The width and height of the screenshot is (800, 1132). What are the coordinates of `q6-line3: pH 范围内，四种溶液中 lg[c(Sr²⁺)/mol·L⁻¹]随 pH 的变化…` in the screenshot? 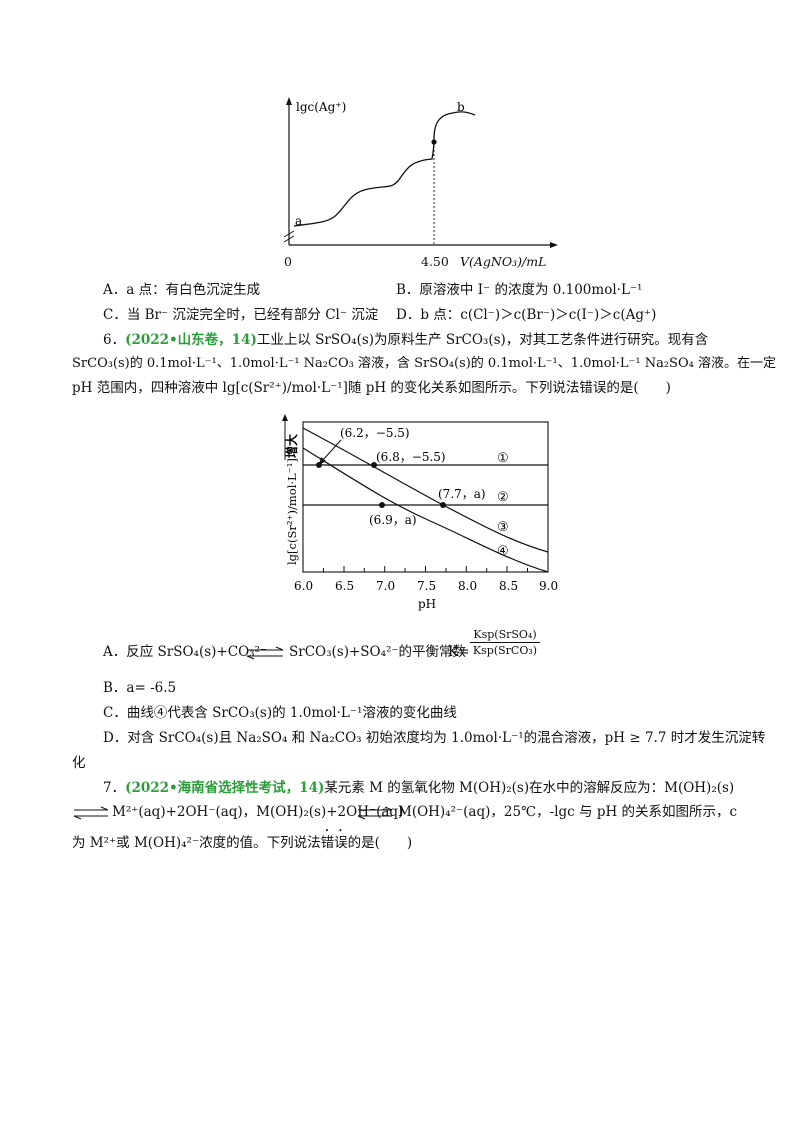 It's located at (371, 388).